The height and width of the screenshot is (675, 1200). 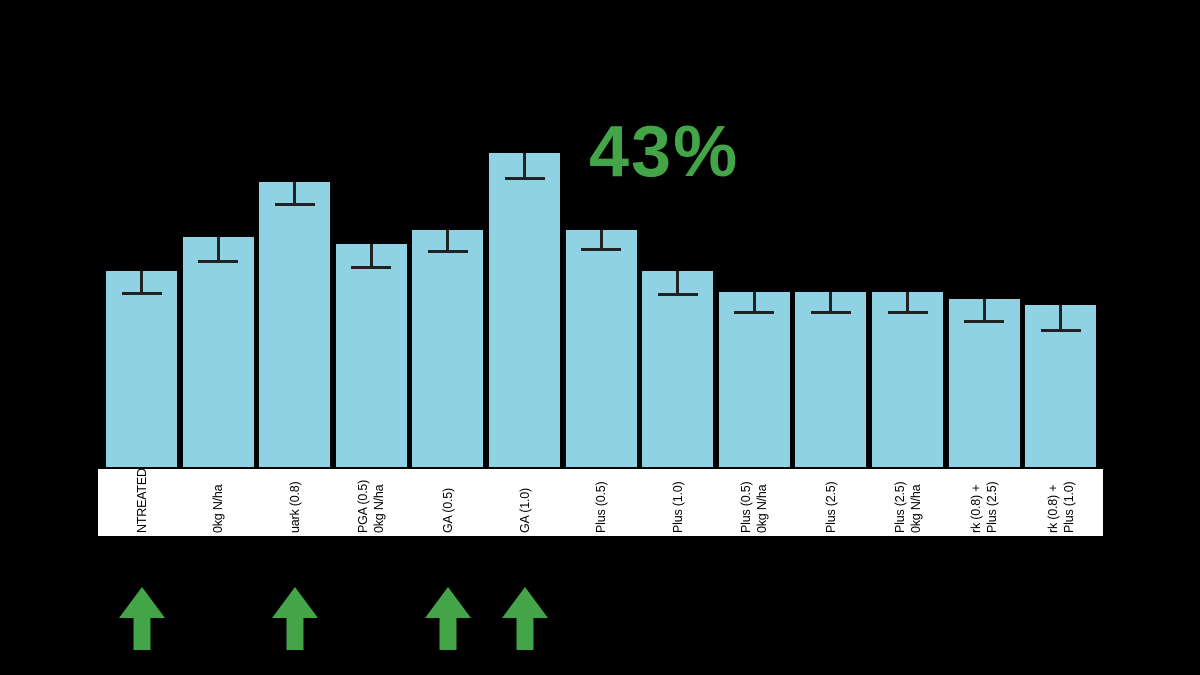 I want to click on percent-increase-annotation: 43%, so click(x=664, y=152).